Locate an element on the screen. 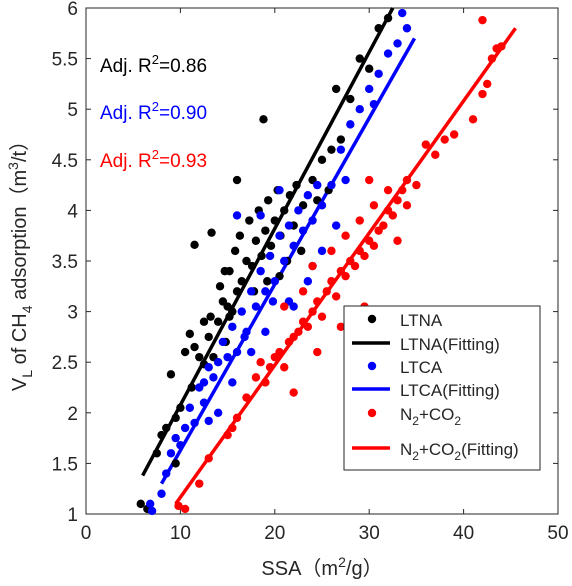 Image resolution: width=572 pixels, height=586 pixels. y-tick-label: 5.5 is located at coordinates (65, 60).